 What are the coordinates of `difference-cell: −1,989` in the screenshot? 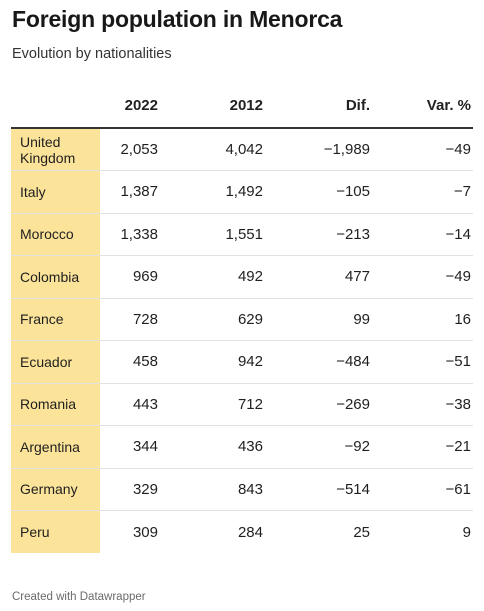 It's located at (318, 149).